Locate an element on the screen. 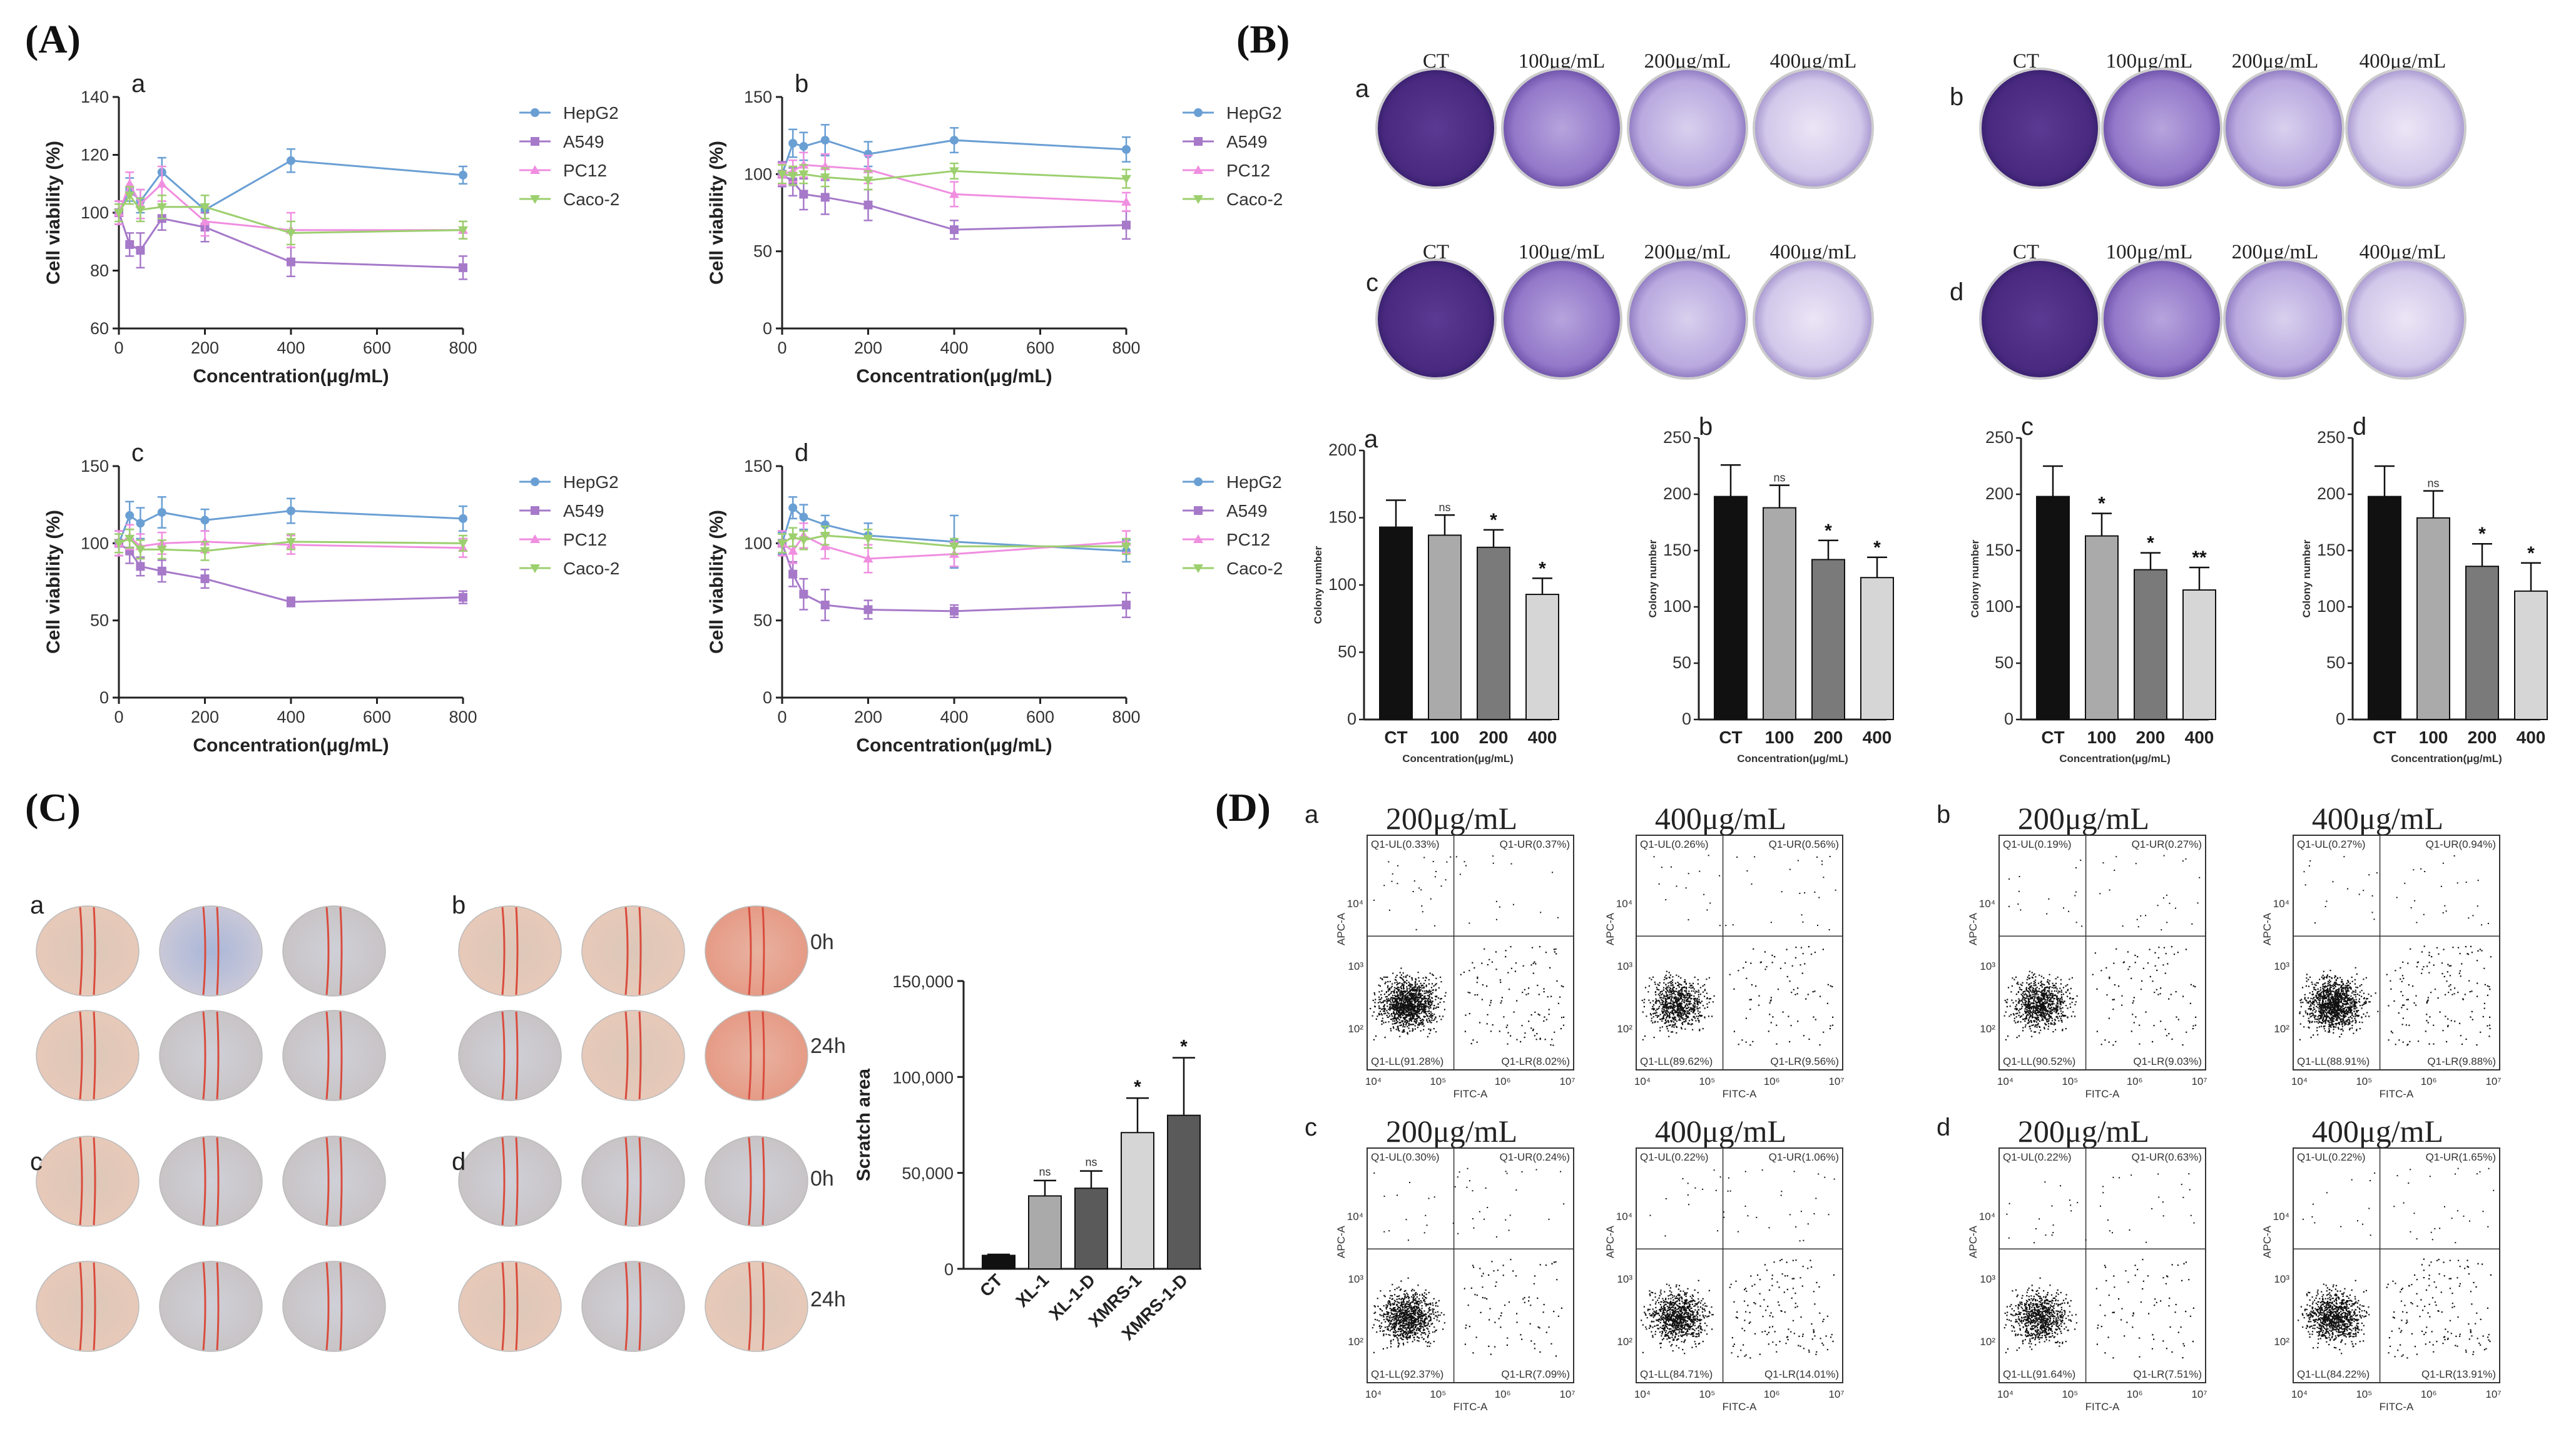  flow-frame is located at coordinates (1471, 1265).